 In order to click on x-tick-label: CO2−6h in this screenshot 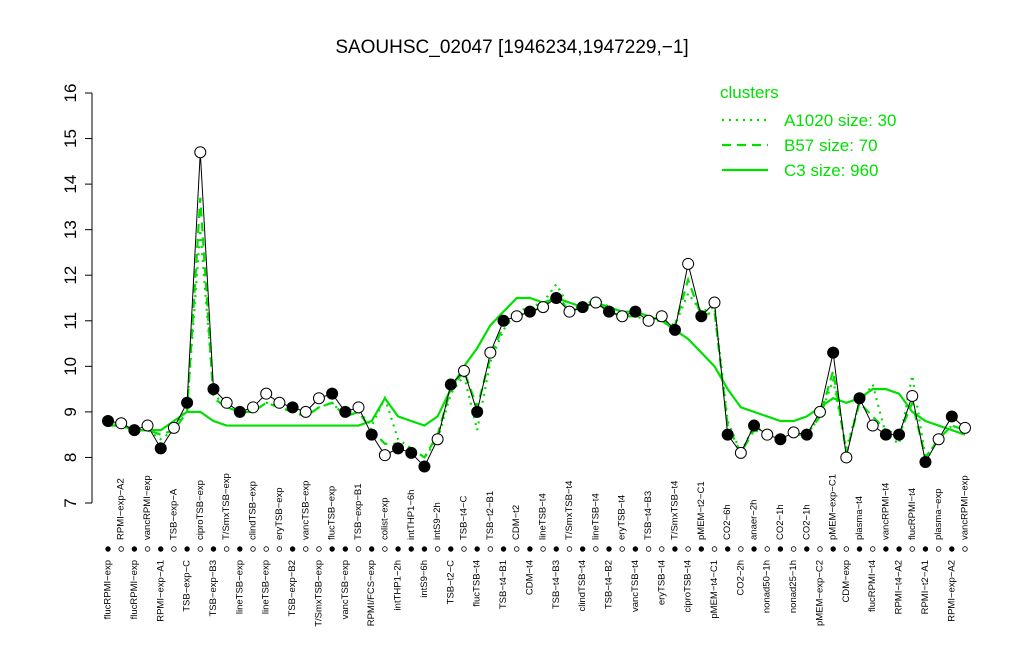, I will do `click(727, 522)`.